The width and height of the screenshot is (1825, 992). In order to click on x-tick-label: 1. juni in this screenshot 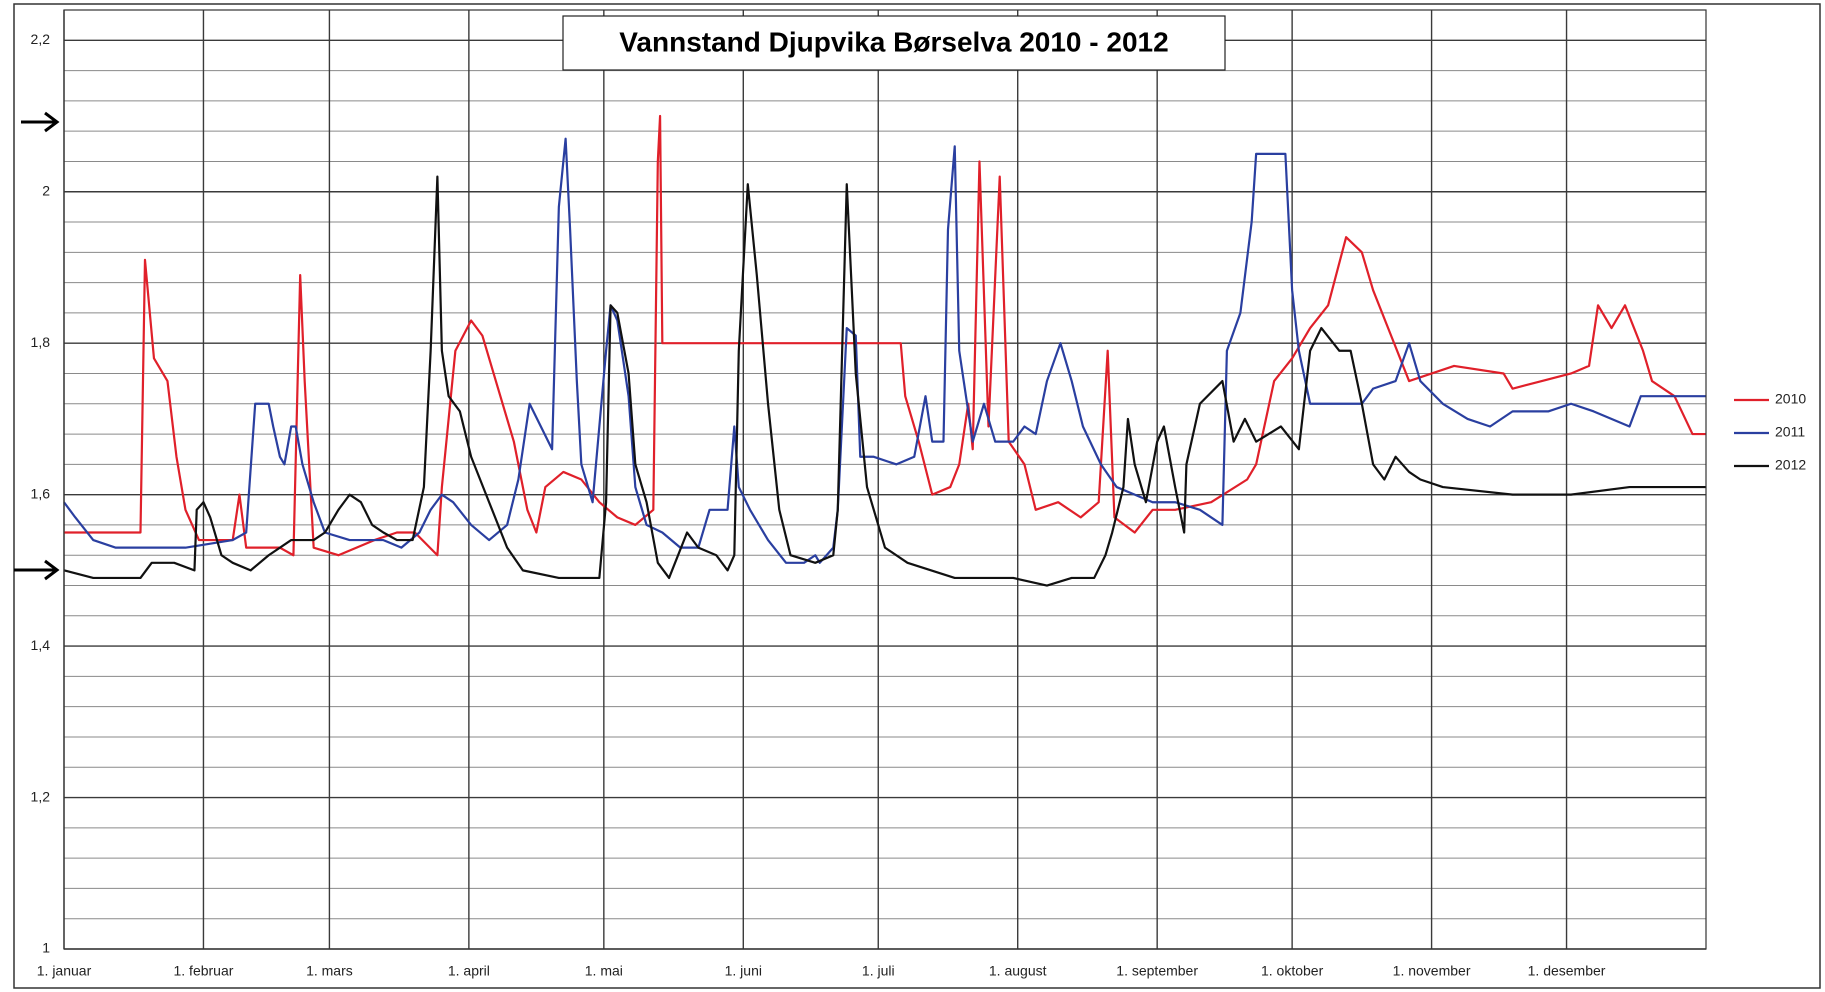, I will do `click(743, 971)`.